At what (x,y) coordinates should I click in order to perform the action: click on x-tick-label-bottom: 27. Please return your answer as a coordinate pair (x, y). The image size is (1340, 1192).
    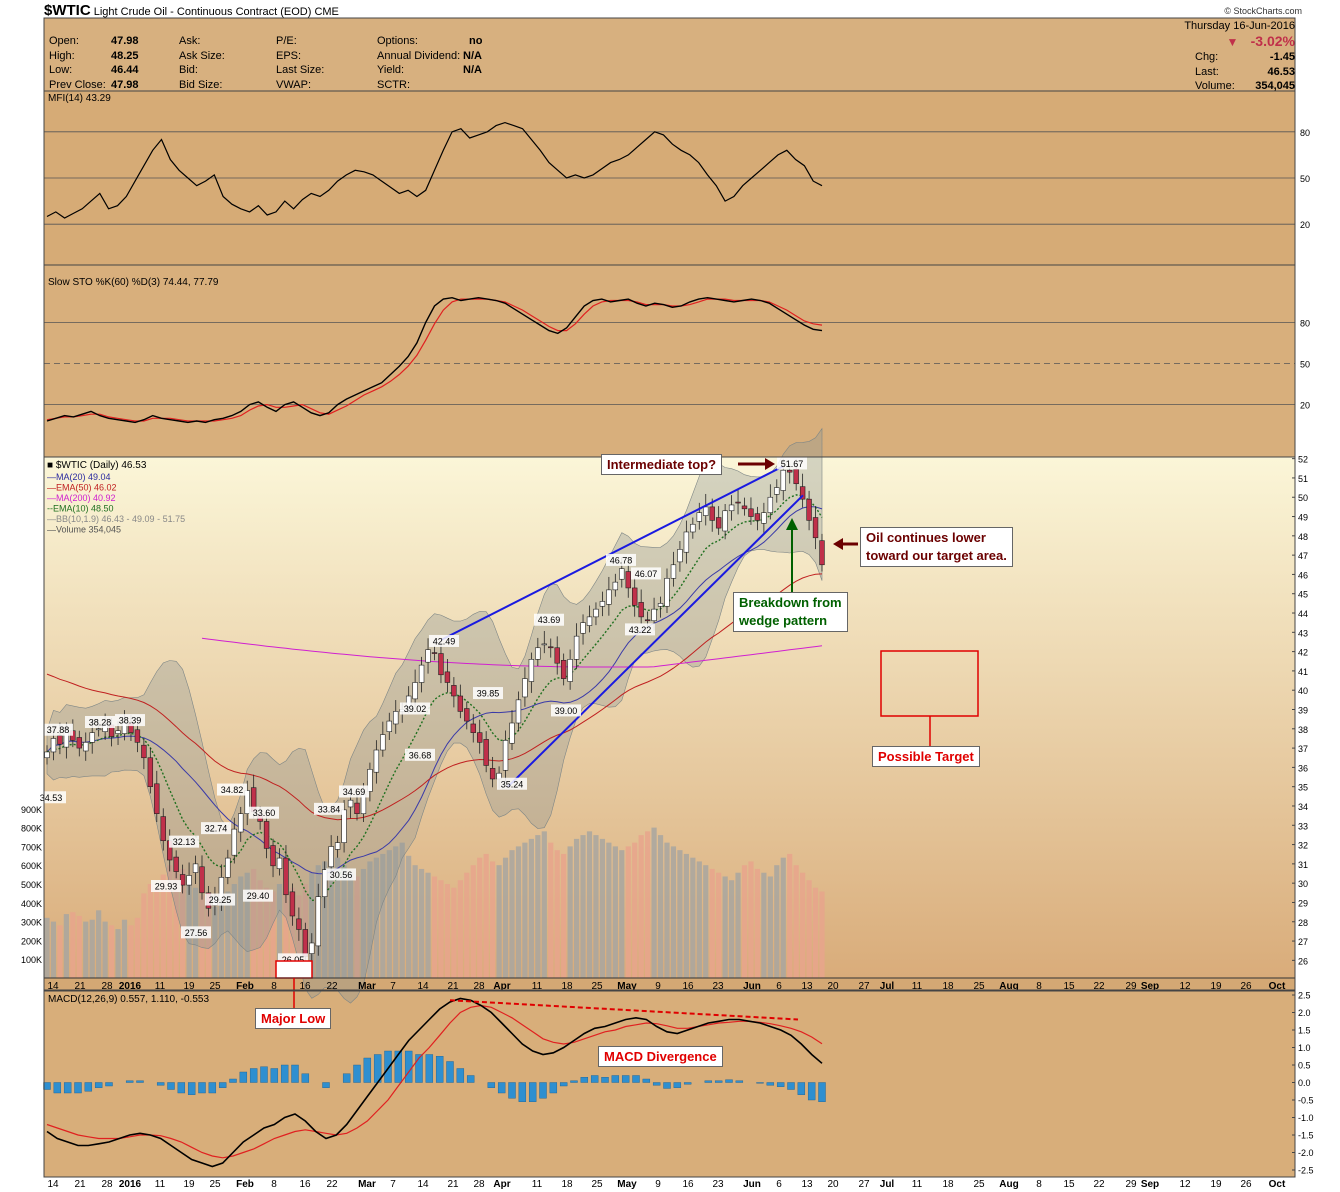
    Looking at the image, I should click on (864, 1184).